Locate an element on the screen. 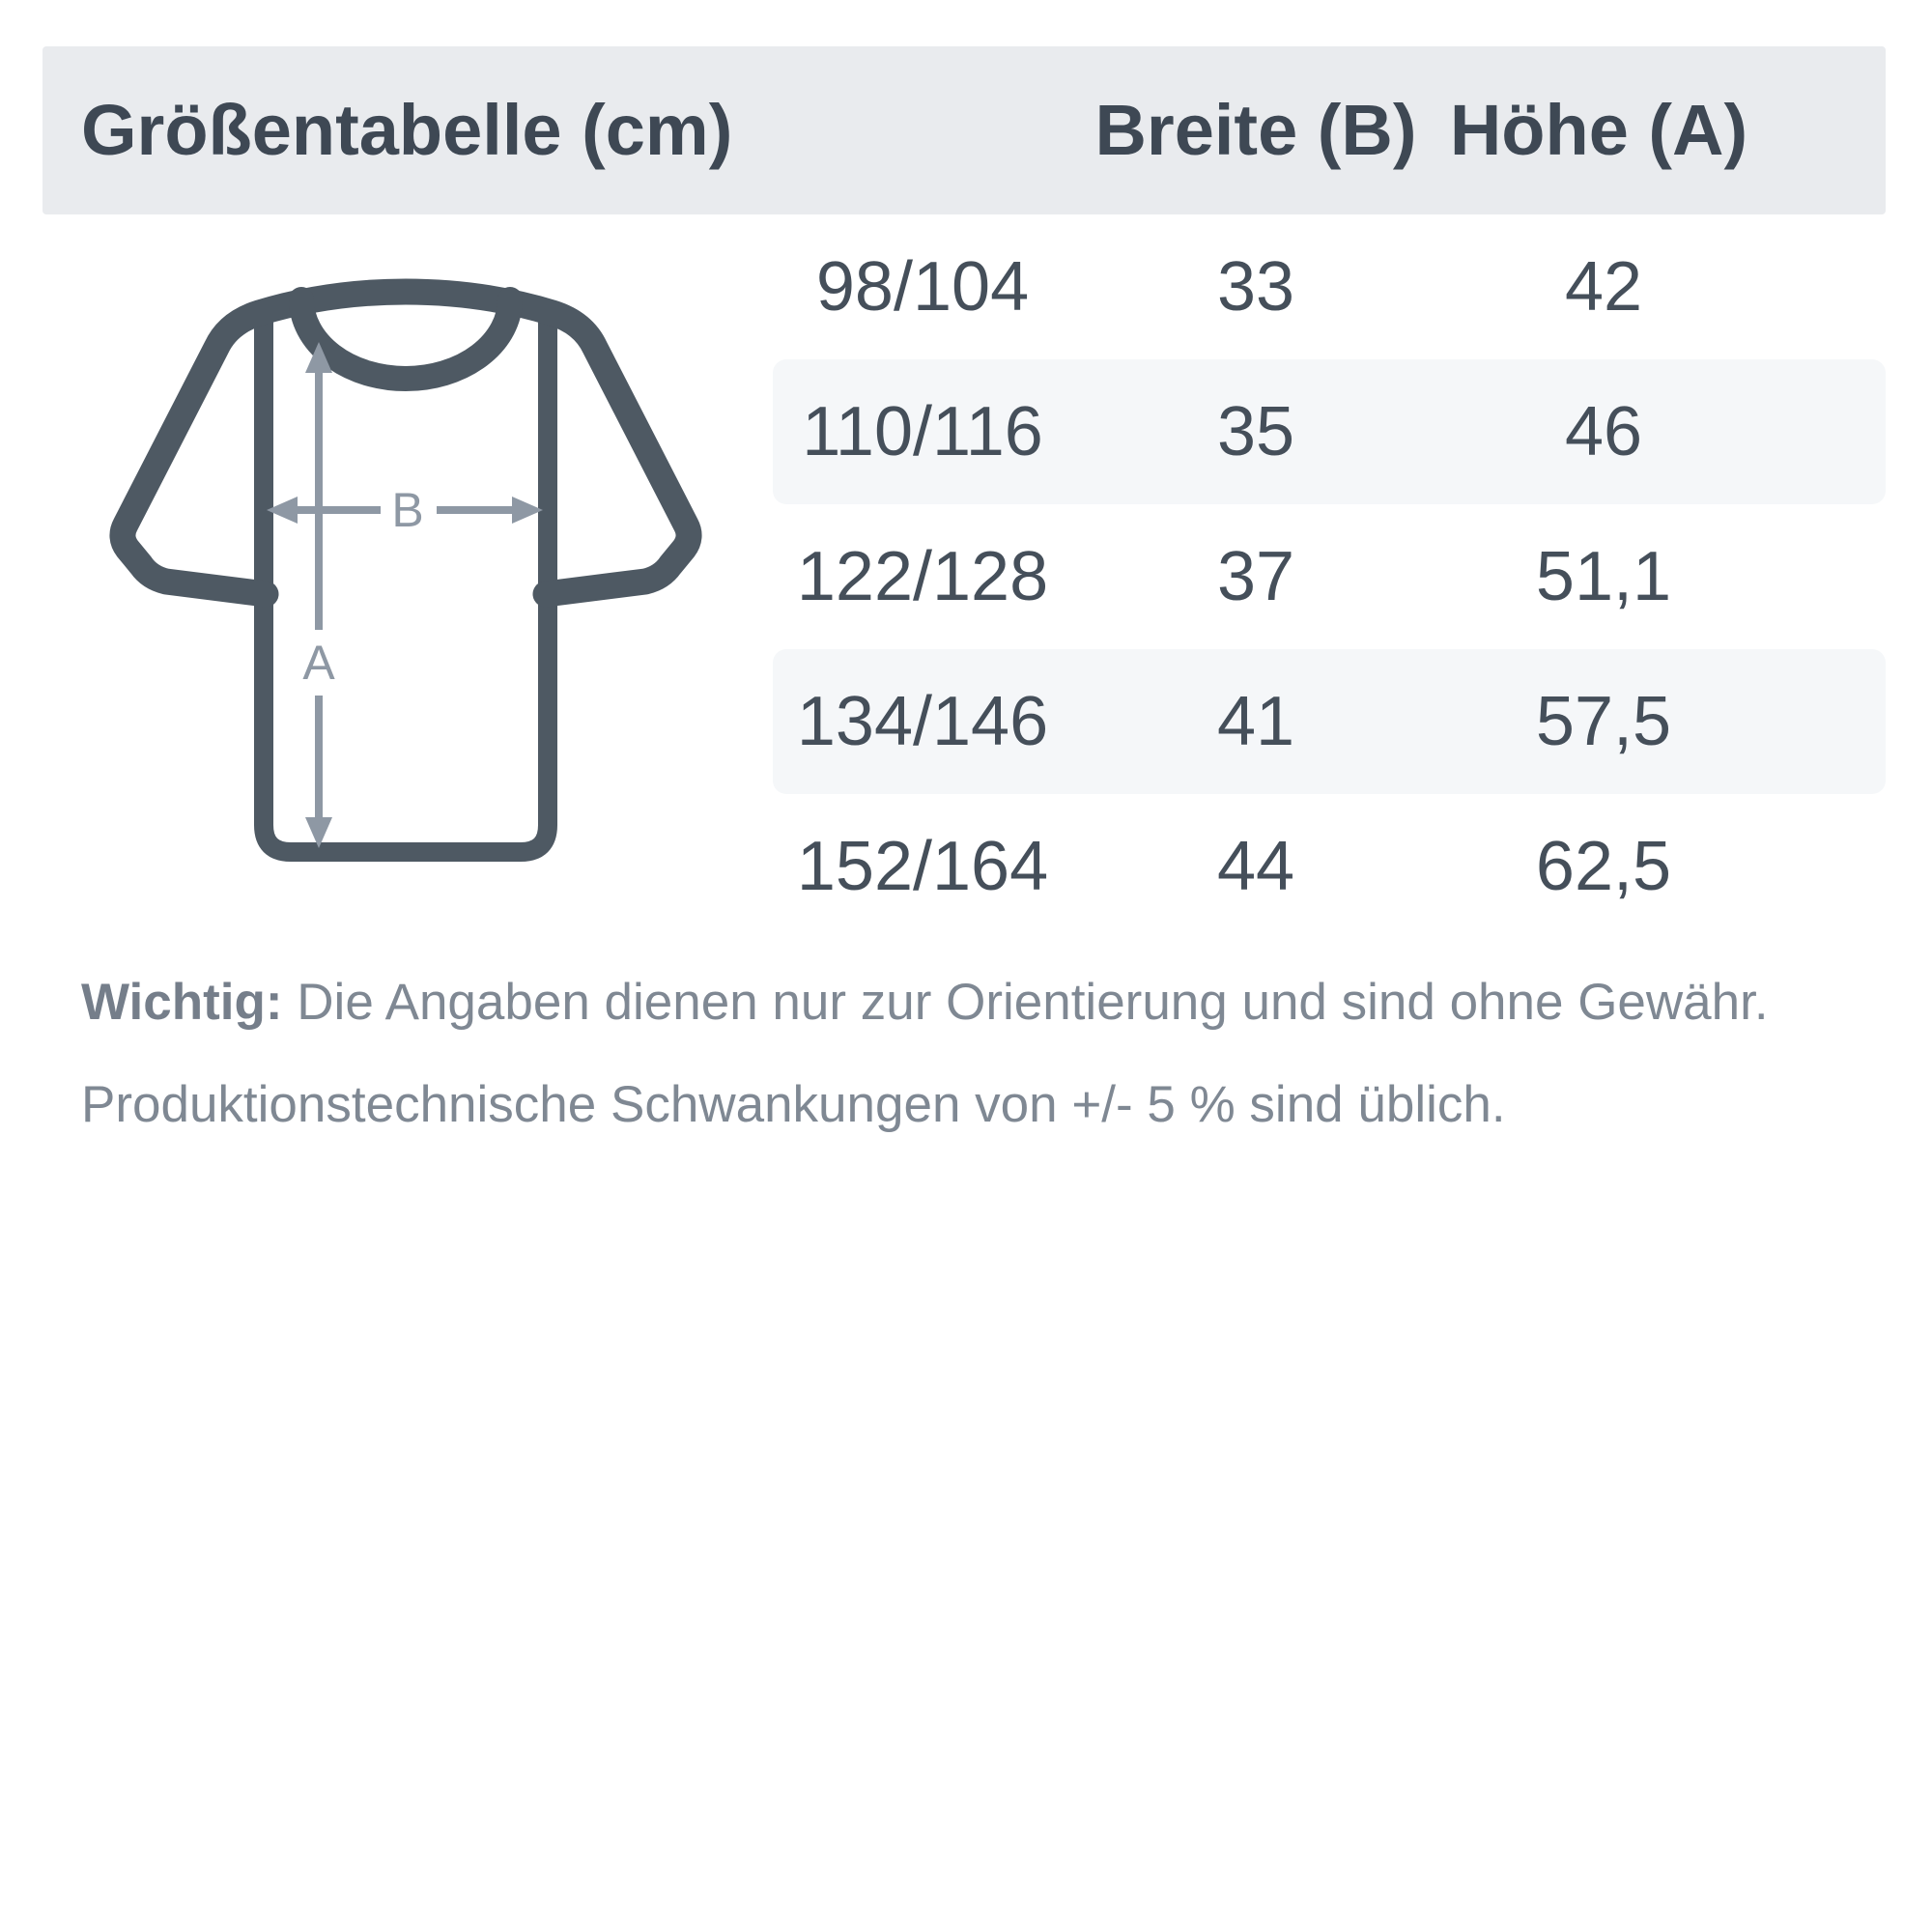 This screenshot has width=1932, height=1932. table-row: 134/146 41 57,5 is located at coordinates (1329, 721).